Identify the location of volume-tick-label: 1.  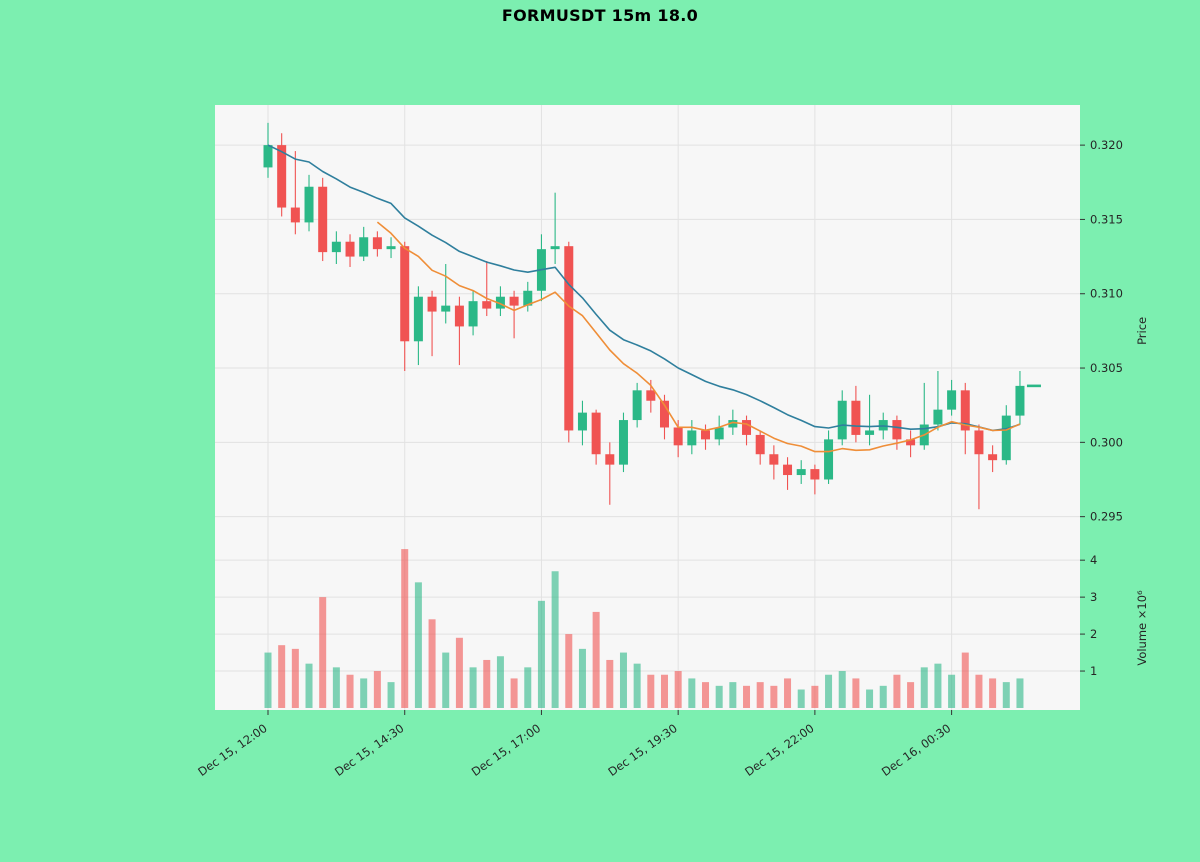
(1093, 671).